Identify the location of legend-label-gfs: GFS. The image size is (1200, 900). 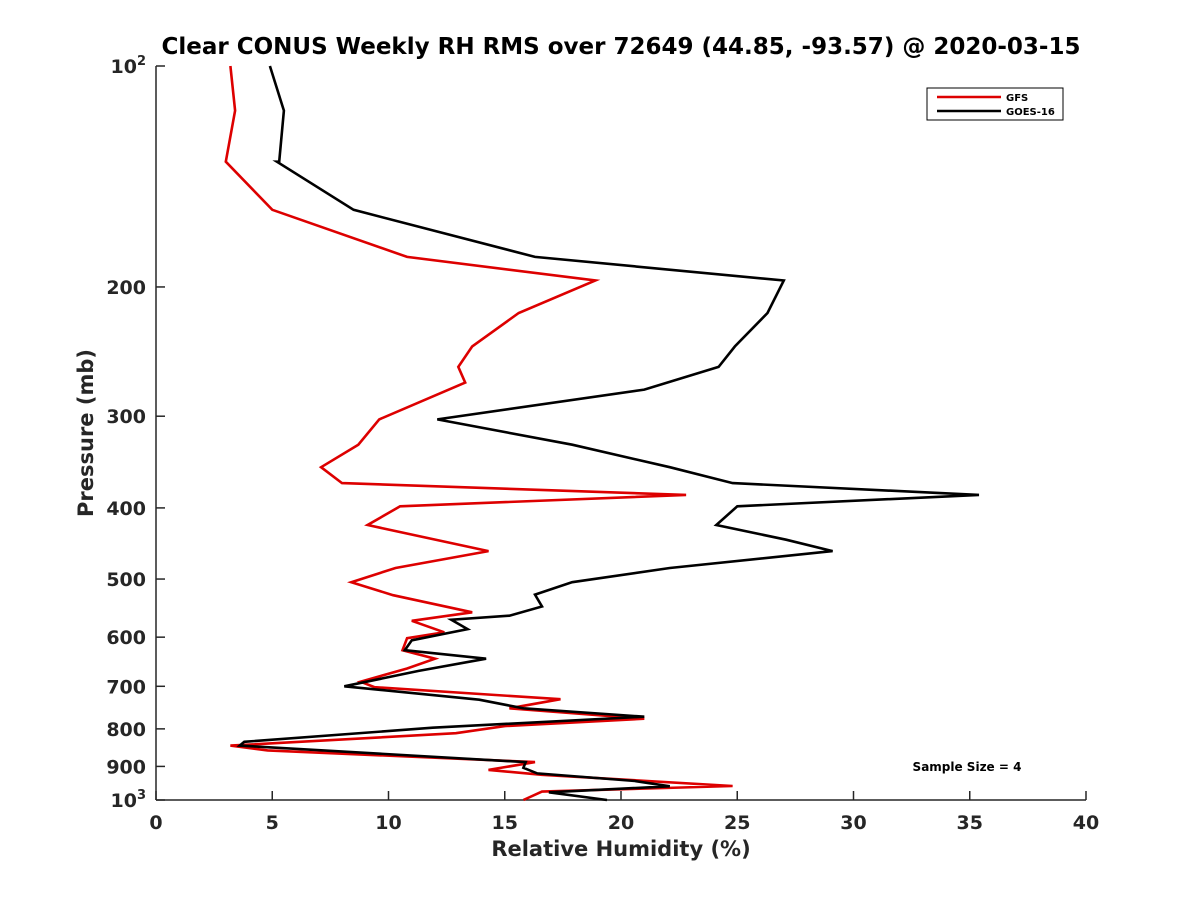
(1017, 98).